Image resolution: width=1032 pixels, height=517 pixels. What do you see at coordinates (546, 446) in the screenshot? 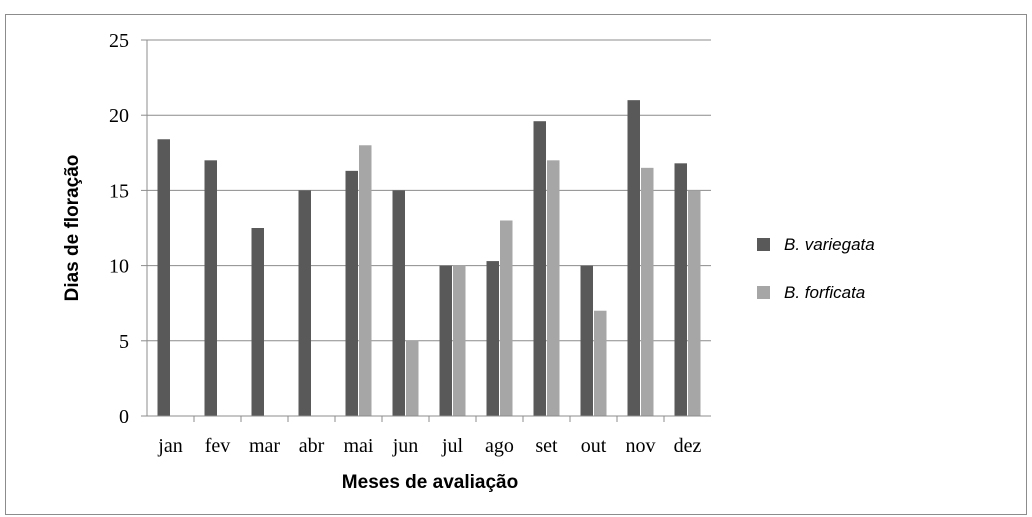
I see `x-tick-label: set` at bounding box center [546, 446].